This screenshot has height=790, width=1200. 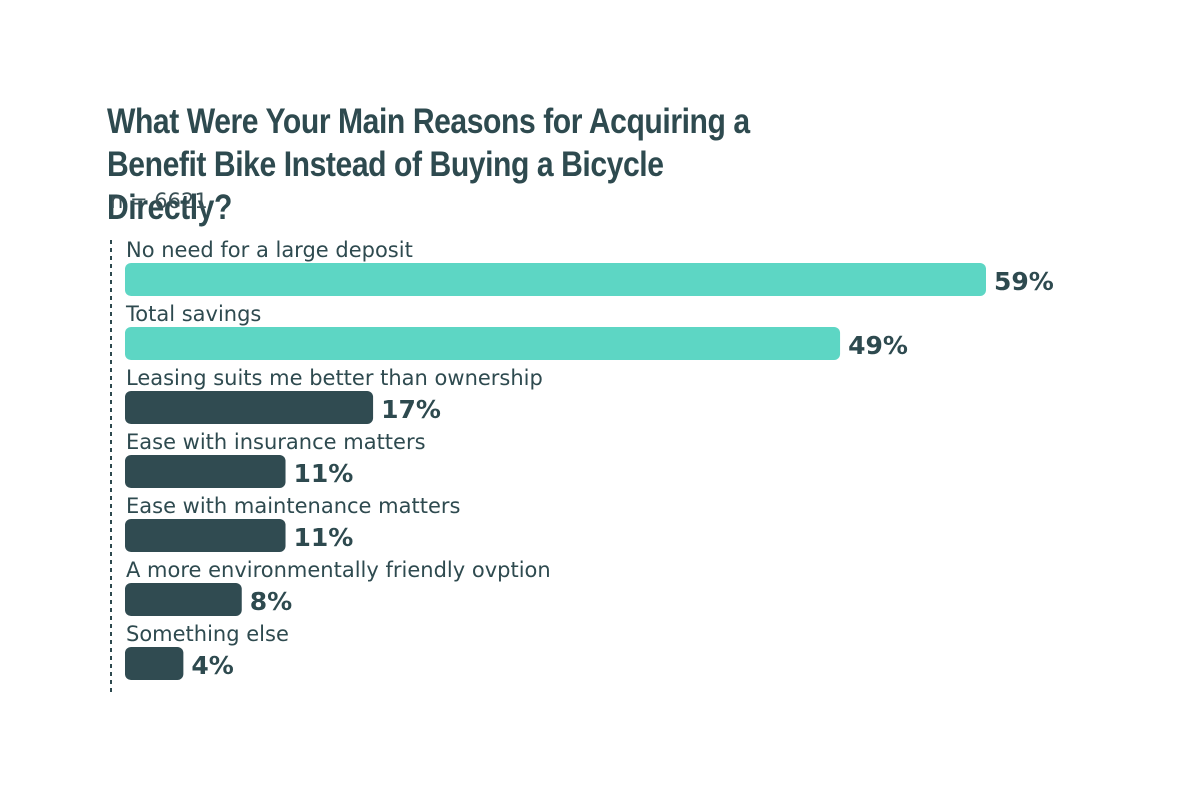 What do you see at coordinates (193, 314) in the screenshot?
I see `category-label: Total savings` at bounding box center [193, 314].